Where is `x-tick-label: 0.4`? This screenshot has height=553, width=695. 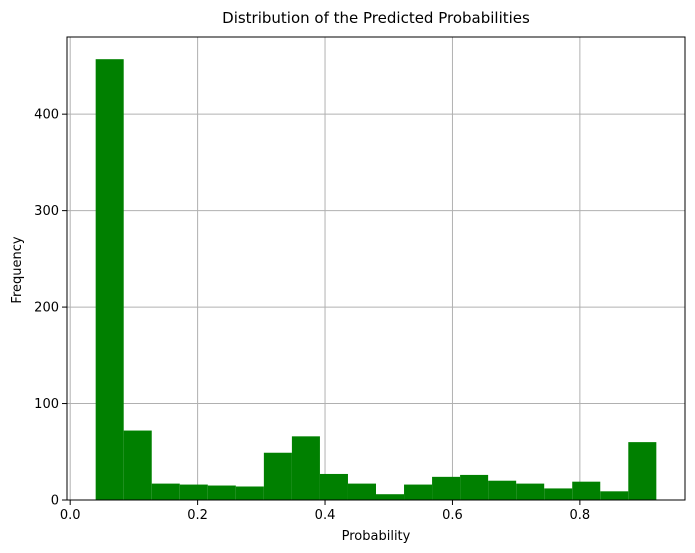 x-tick-label: 0.4 is located at coordinates (325, 515).